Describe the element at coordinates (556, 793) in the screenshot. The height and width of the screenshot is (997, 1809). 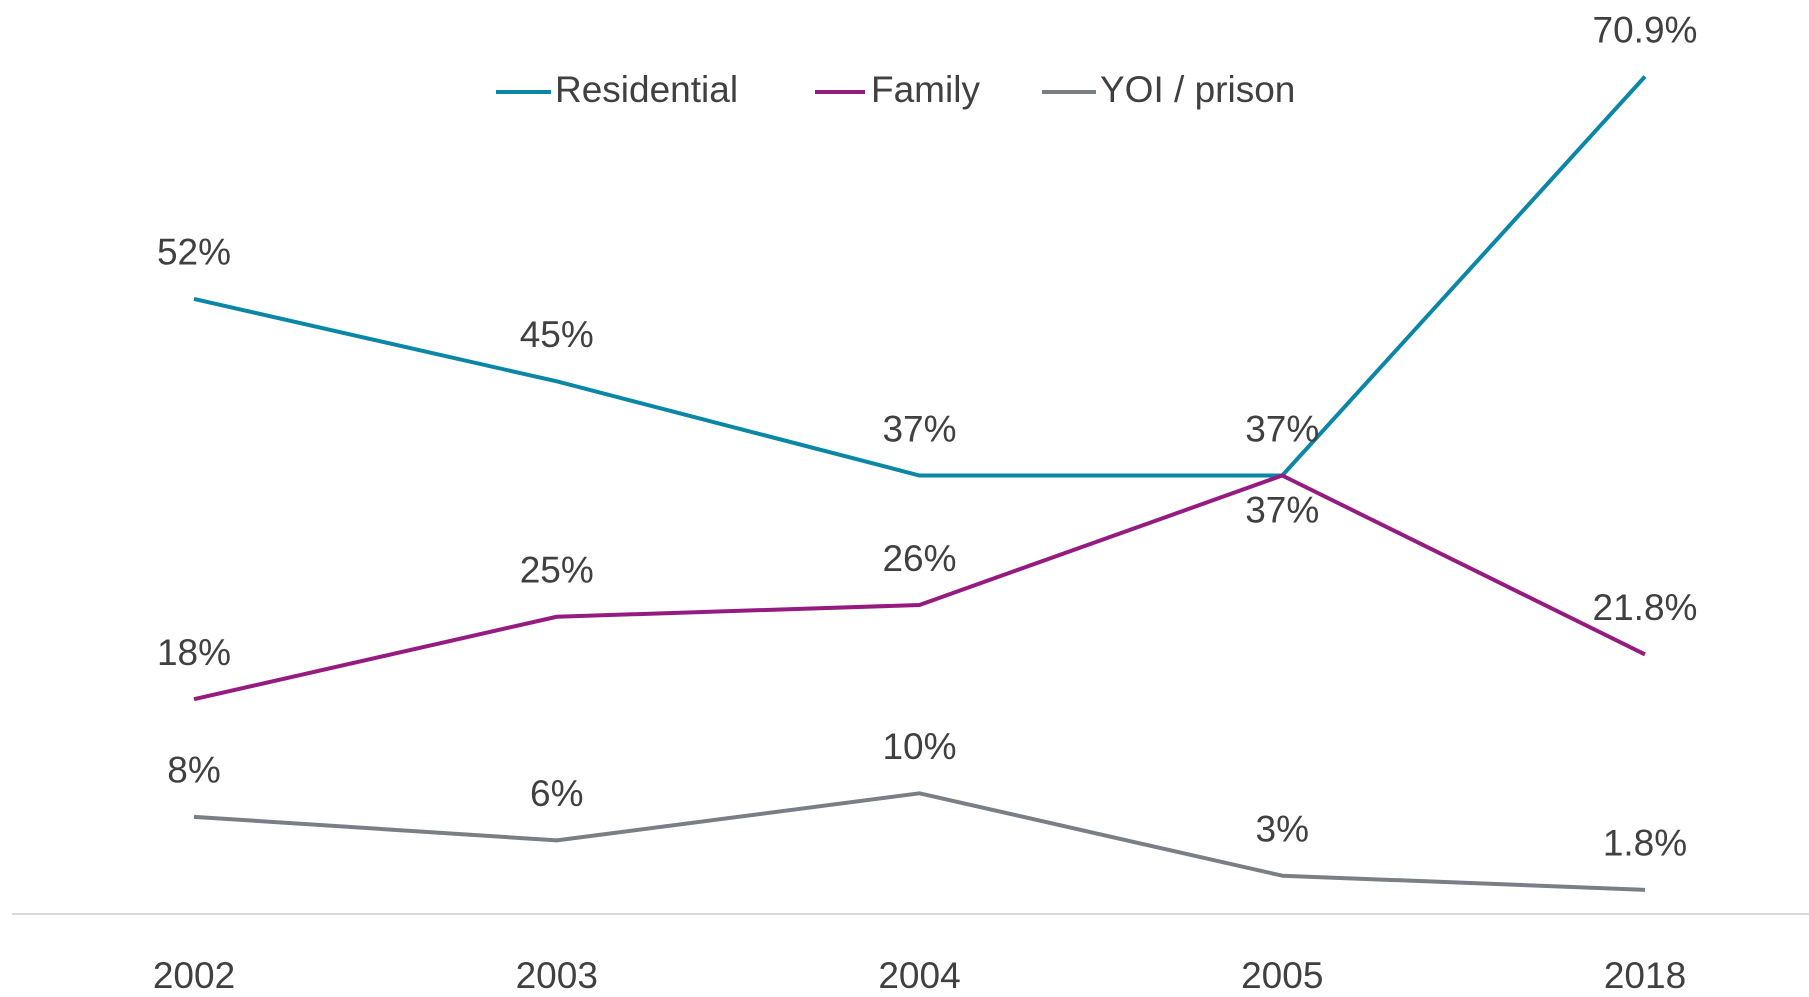
I see `data-label: 6%` at that location.